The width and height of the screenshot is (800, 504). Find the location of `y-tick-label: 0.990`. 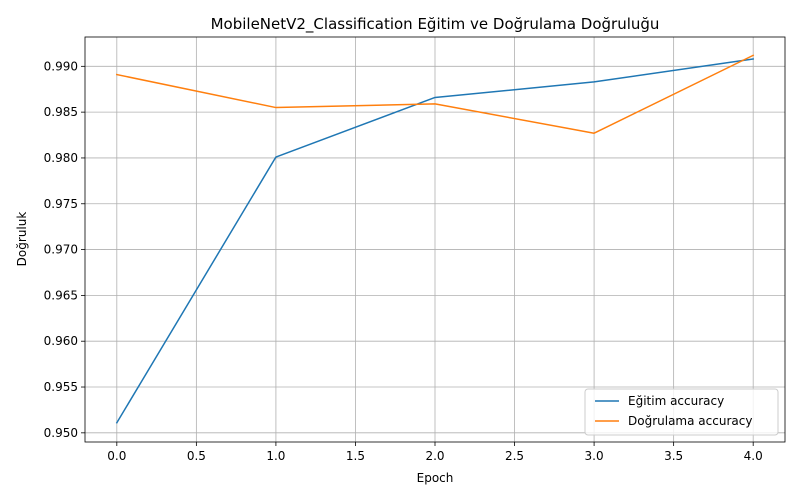

y-tick-label: 0.990 is located at coordinates (61, 66).